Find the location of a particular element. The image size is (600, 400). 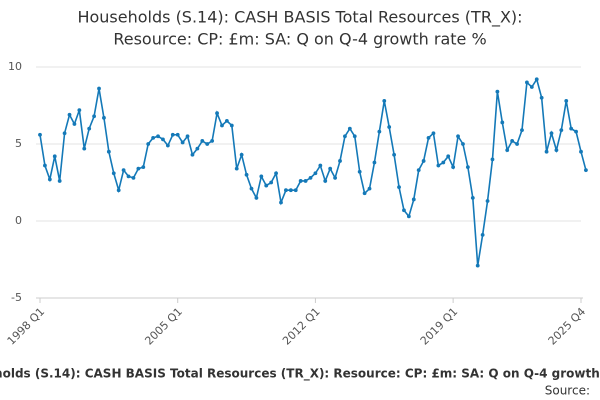

x-tick-label: 2005 Q1 is located at coordinates (163, 326).